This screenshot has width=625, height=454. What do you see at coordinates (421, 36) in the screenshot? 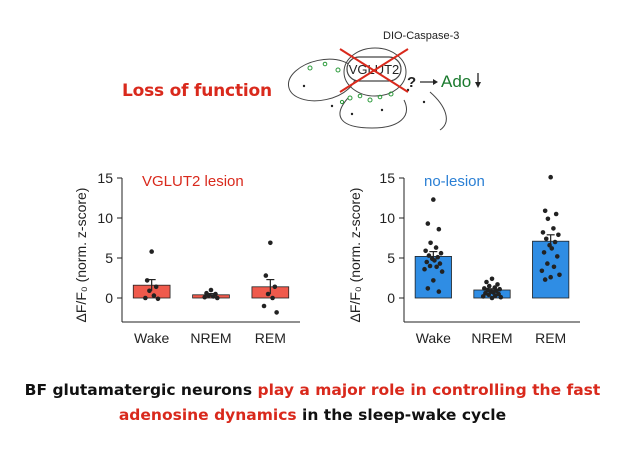
I see `construct-label: DIO-Caspase-3` at bounding box center [421, 36].